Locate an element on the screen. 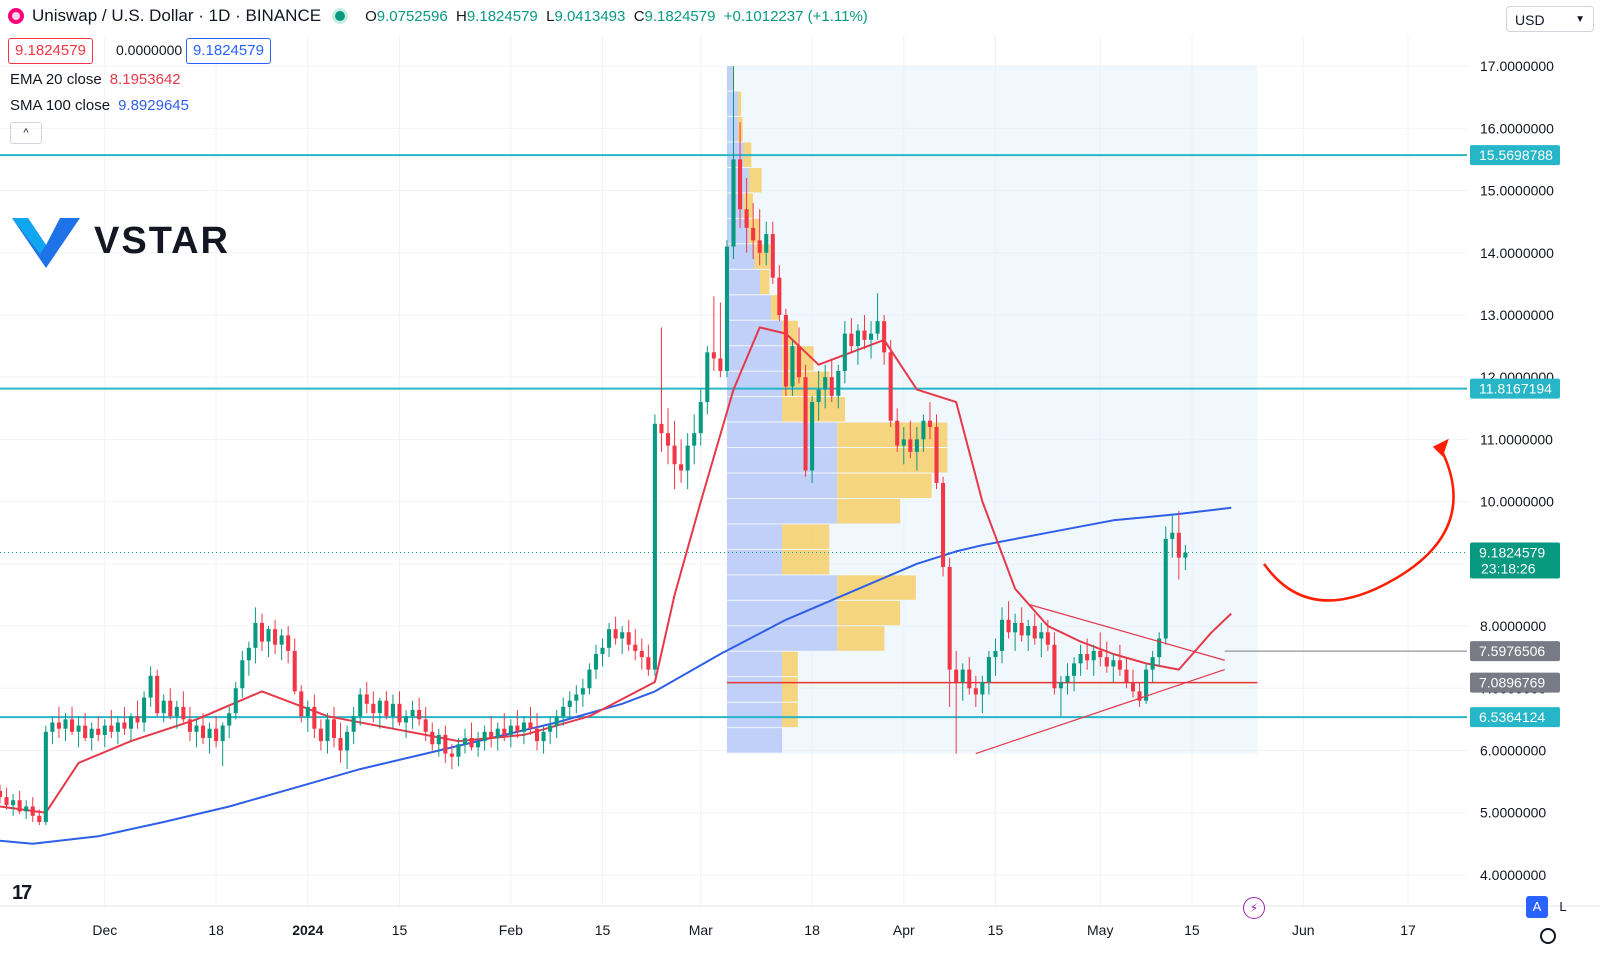 The height and width of the screenshot is (958, 1600). price-axis-tick: 6.0000000 is located at coordinates (1513, 750).